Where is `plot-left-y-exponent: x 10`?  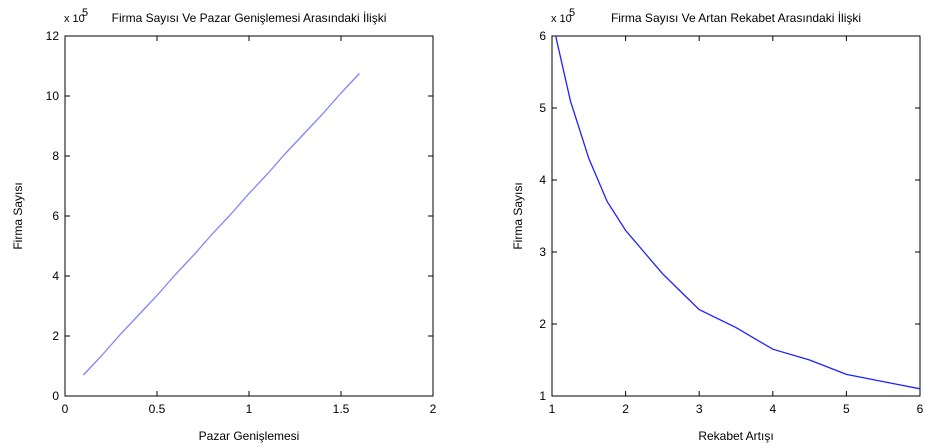
plot-left-y-exponent: x 10 is located at coordinates (74, 19).